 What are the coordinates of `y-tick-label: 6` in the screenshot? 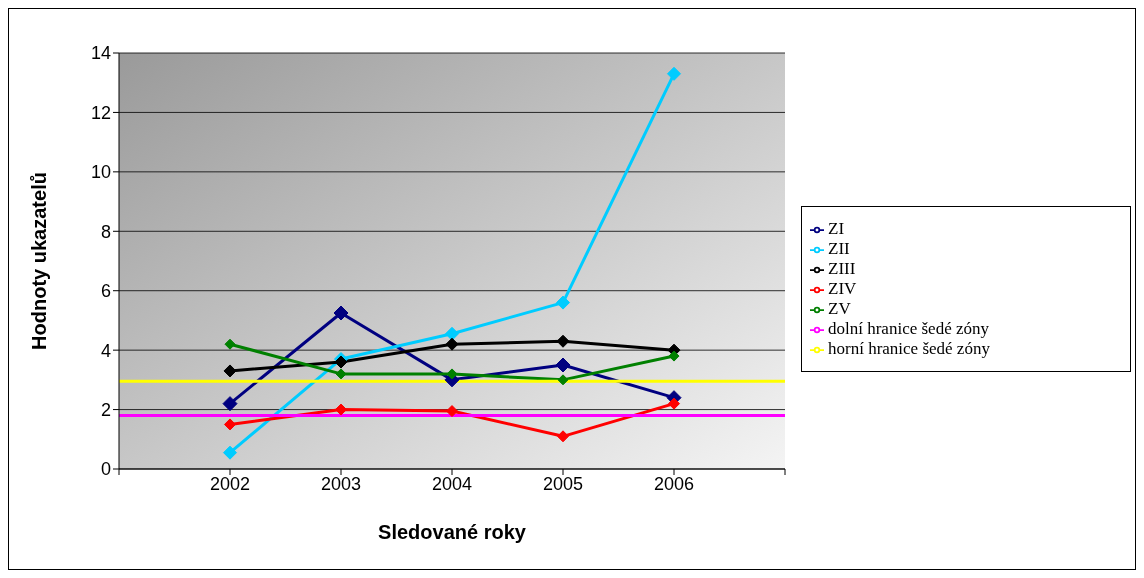 It's located at (105, 291).